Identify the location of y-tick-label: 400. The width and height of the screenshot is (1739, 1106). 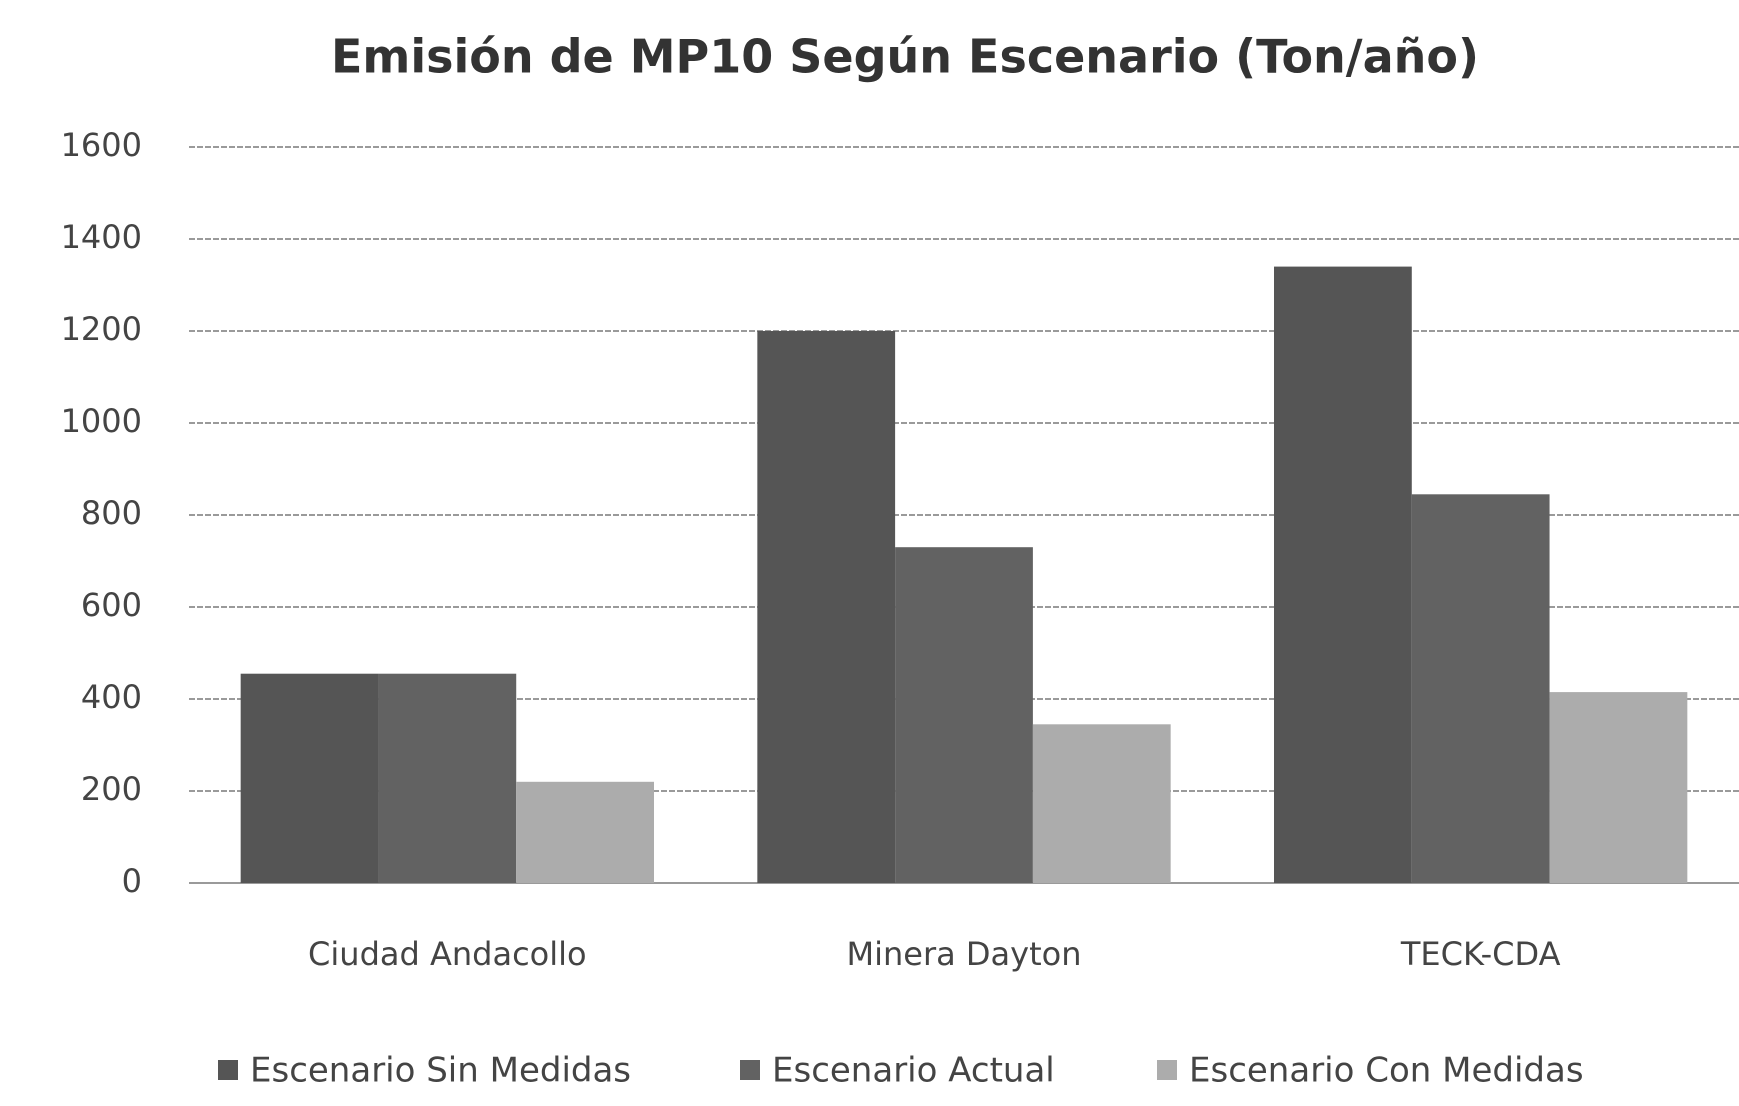
(111, 697).